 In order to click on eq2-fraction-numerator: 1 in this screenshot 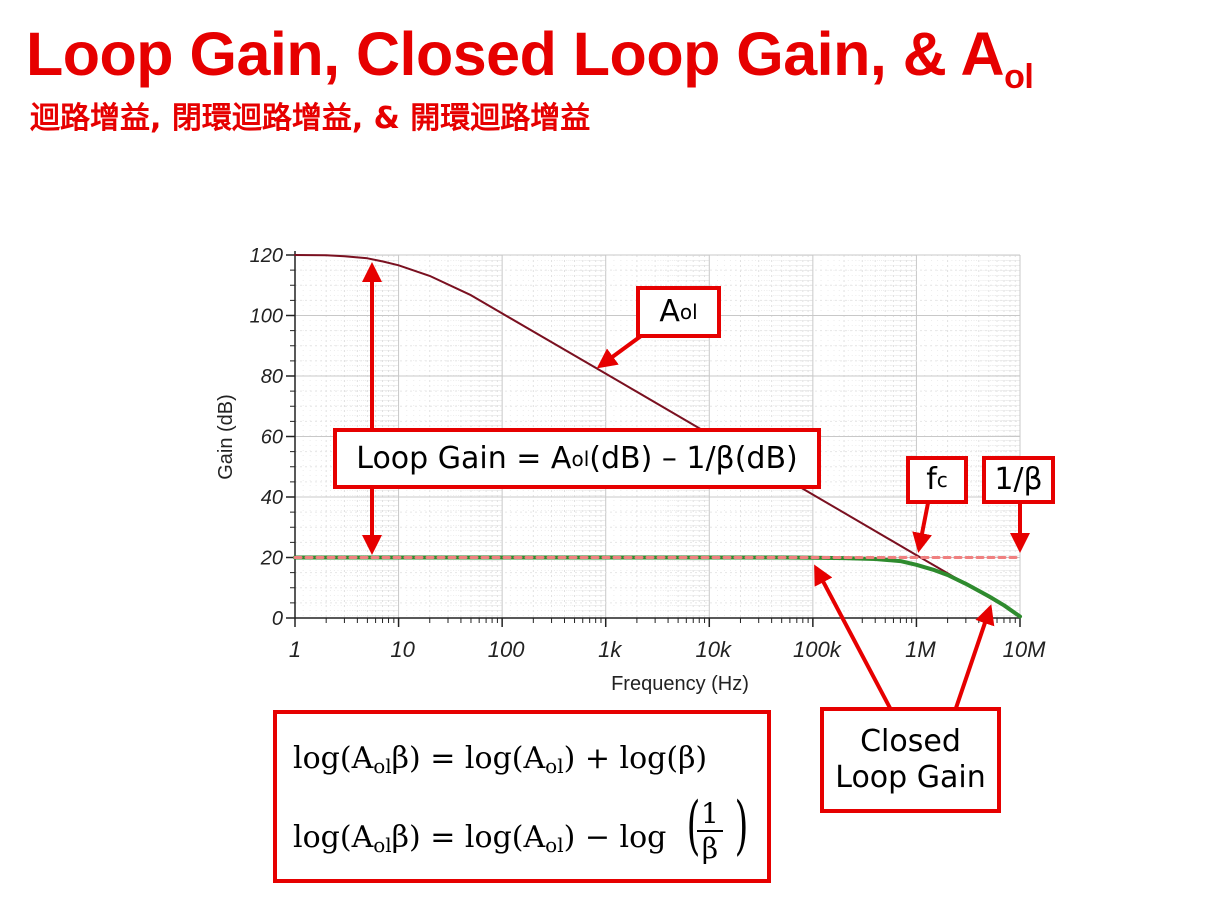, I will do `click(710, 816)`.